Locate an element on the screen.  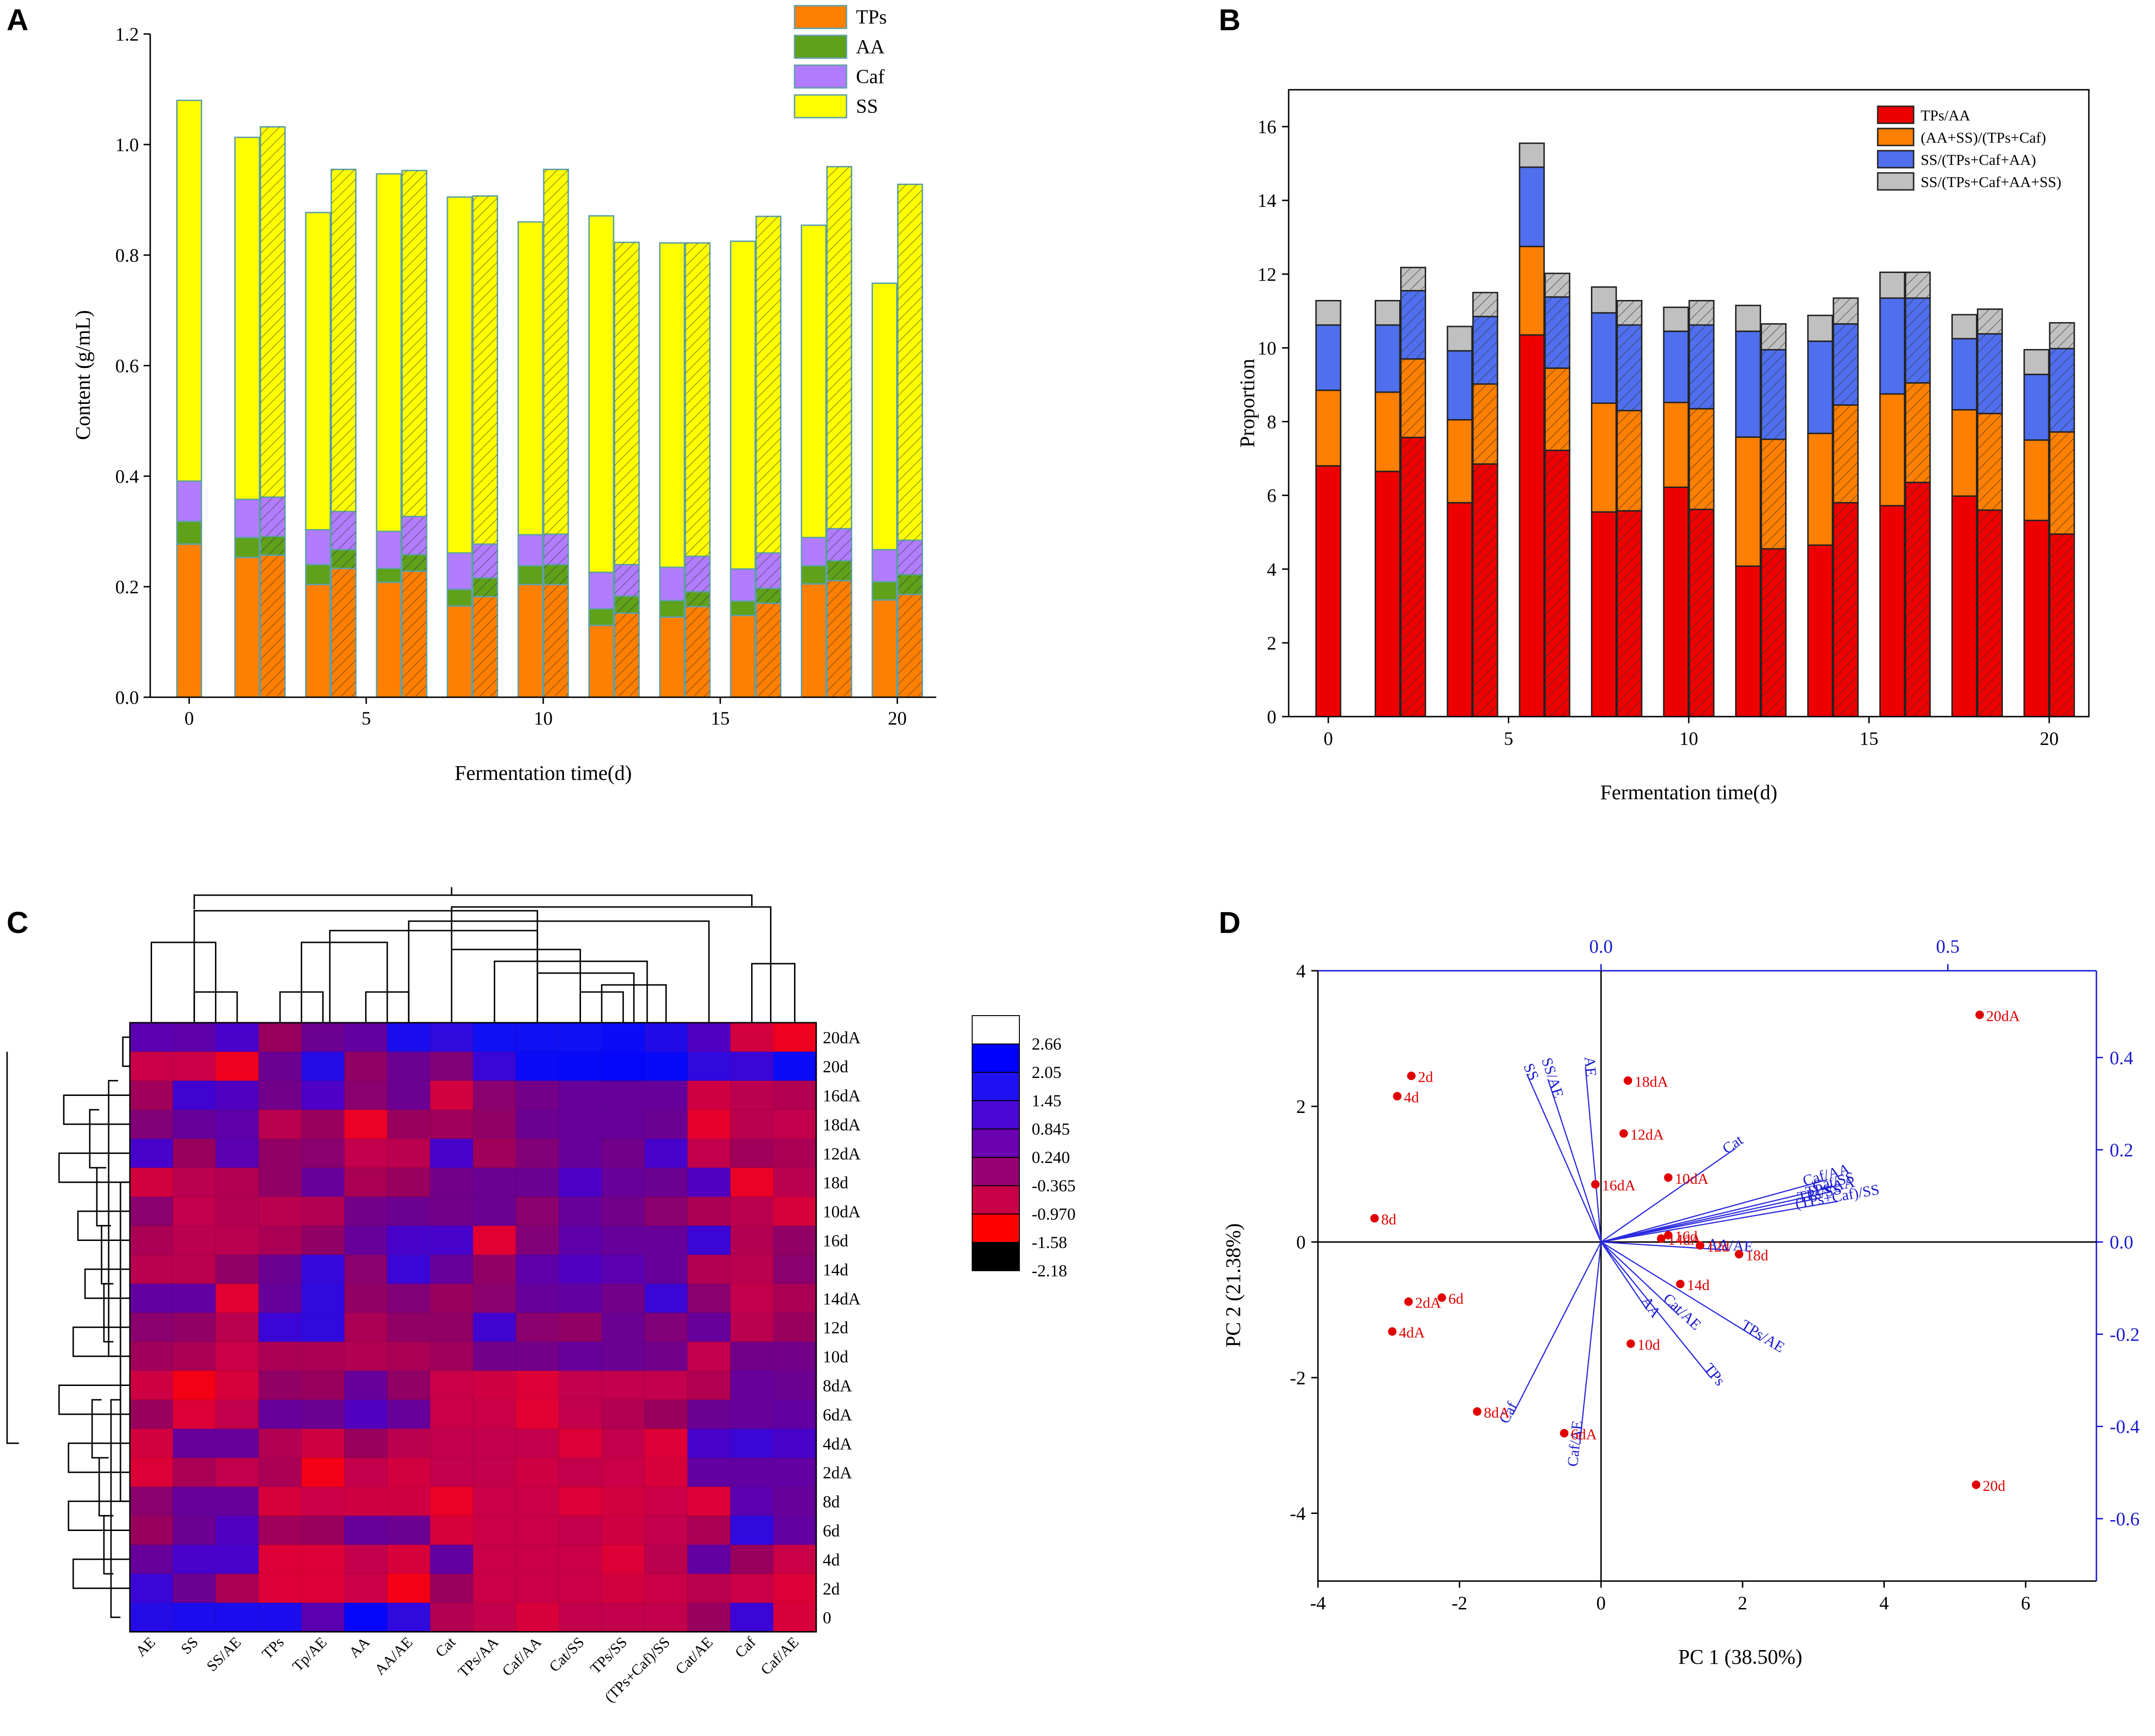
loading-label: TPs is located at coordinates (1714, 1374).